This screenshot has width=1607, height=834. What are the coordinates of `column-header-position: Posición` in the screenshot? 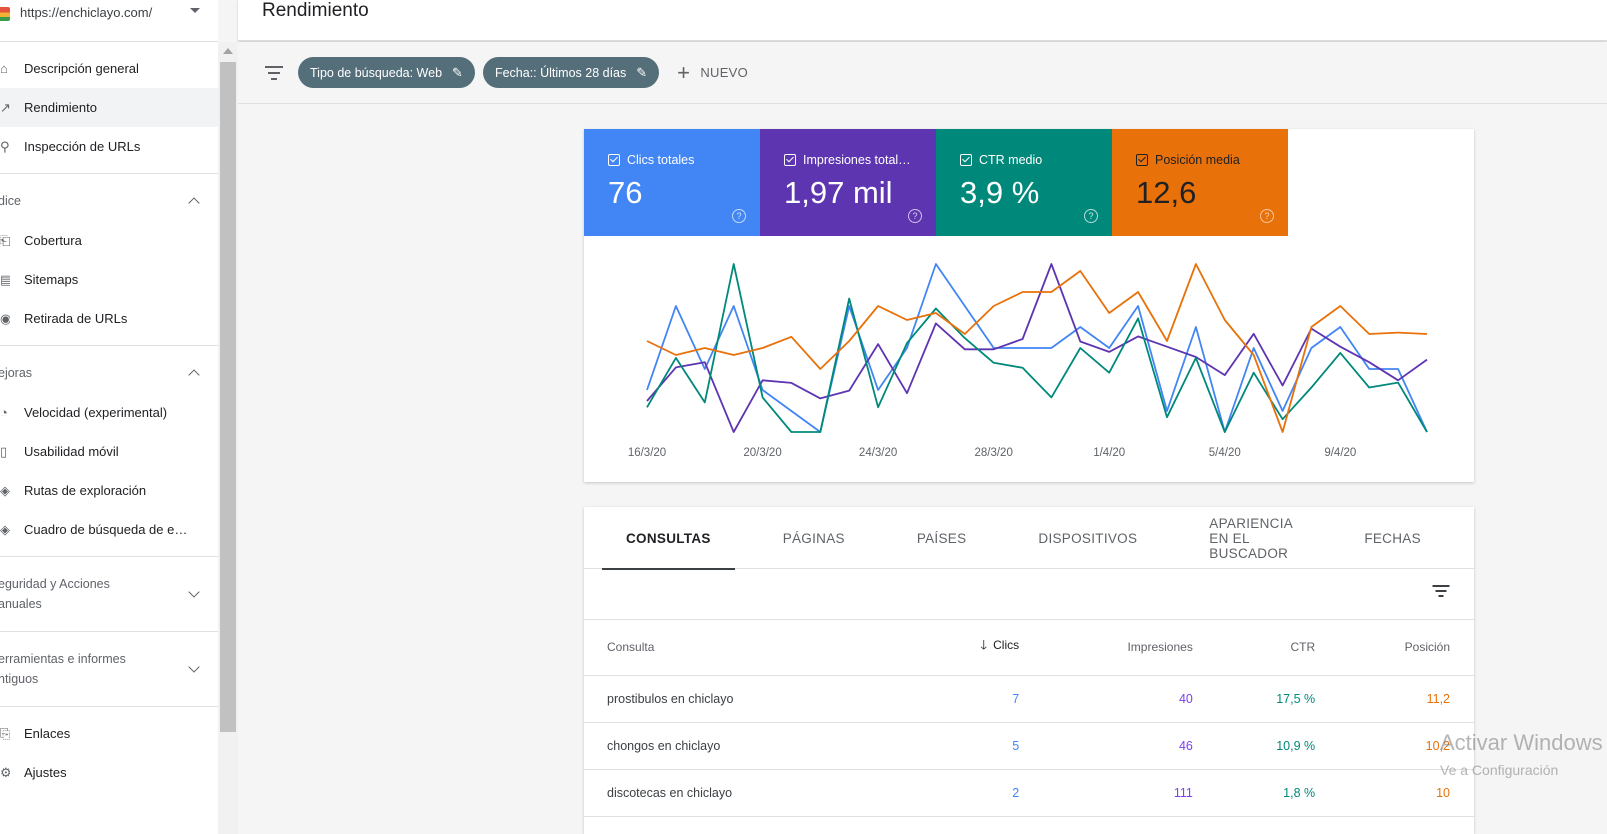 It's located at (1406, 648).